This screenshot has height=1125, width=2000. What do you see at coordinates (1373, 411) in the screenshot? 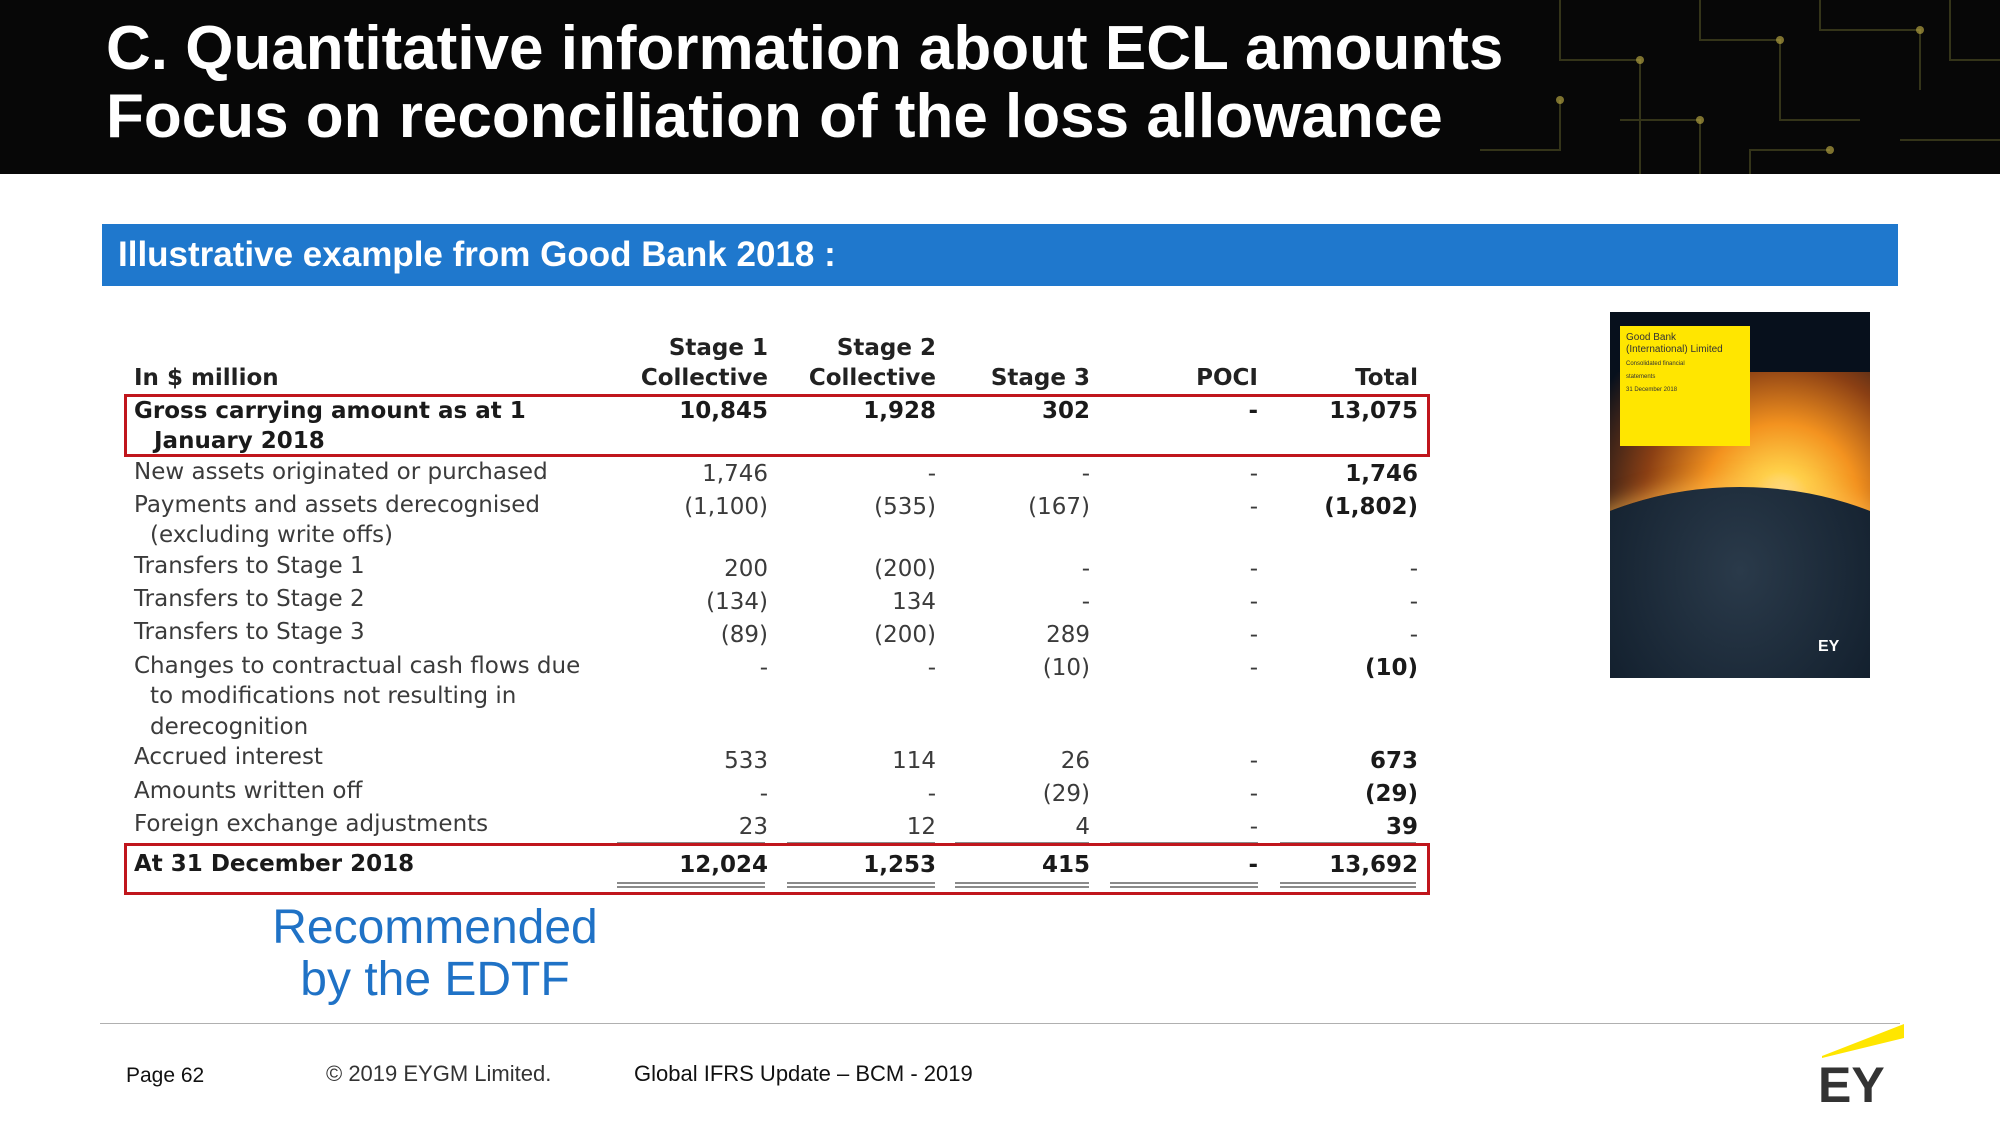
I see `table-cell: 13,075` at bounding box center [1373, 411].